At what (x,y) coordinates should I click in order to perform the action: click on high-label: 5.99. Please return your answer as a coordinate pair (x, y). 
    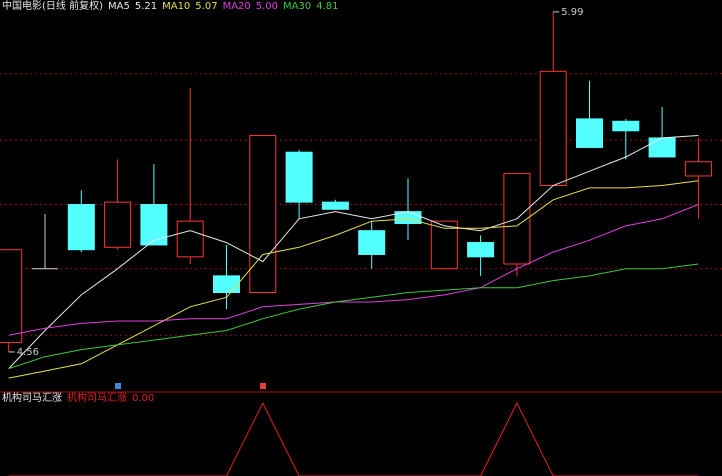
    Looking at the image, I should click on (572, 12).